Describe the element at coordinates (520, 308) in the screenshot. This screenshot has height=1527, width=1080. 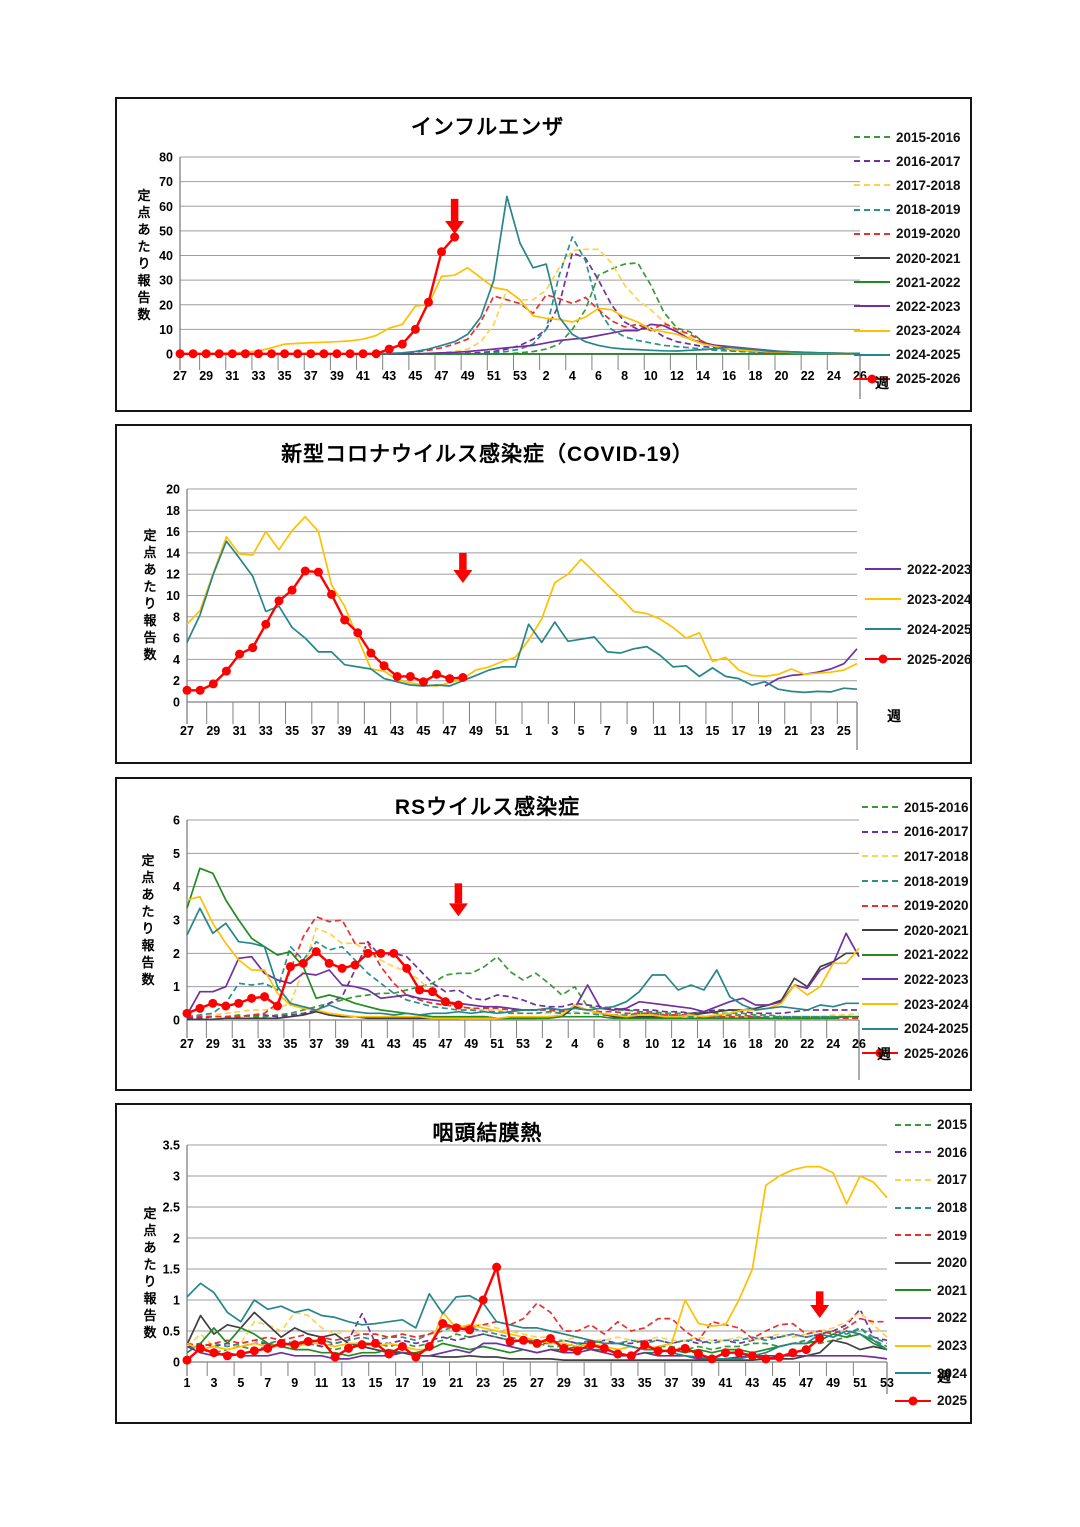
I see `series-2015-2016` at that location.